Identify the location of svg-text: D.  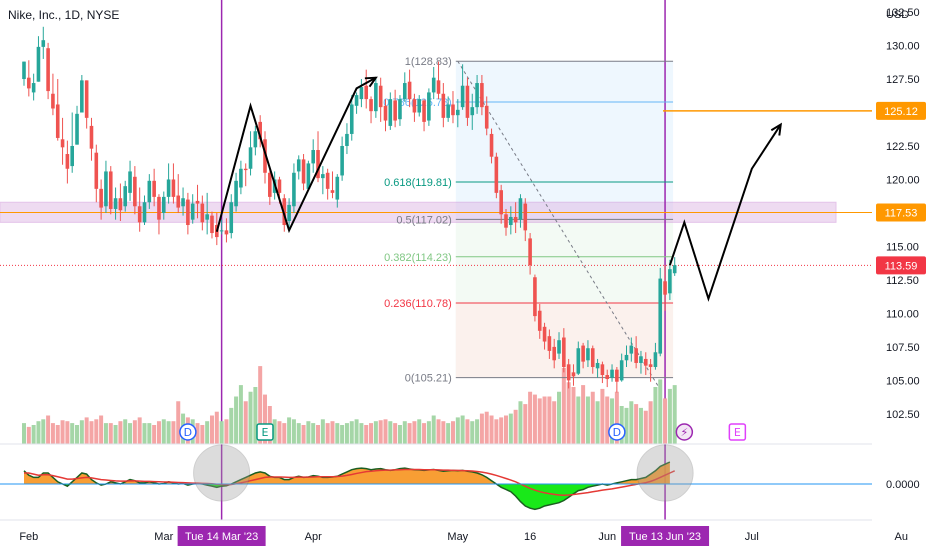
(617, 432).